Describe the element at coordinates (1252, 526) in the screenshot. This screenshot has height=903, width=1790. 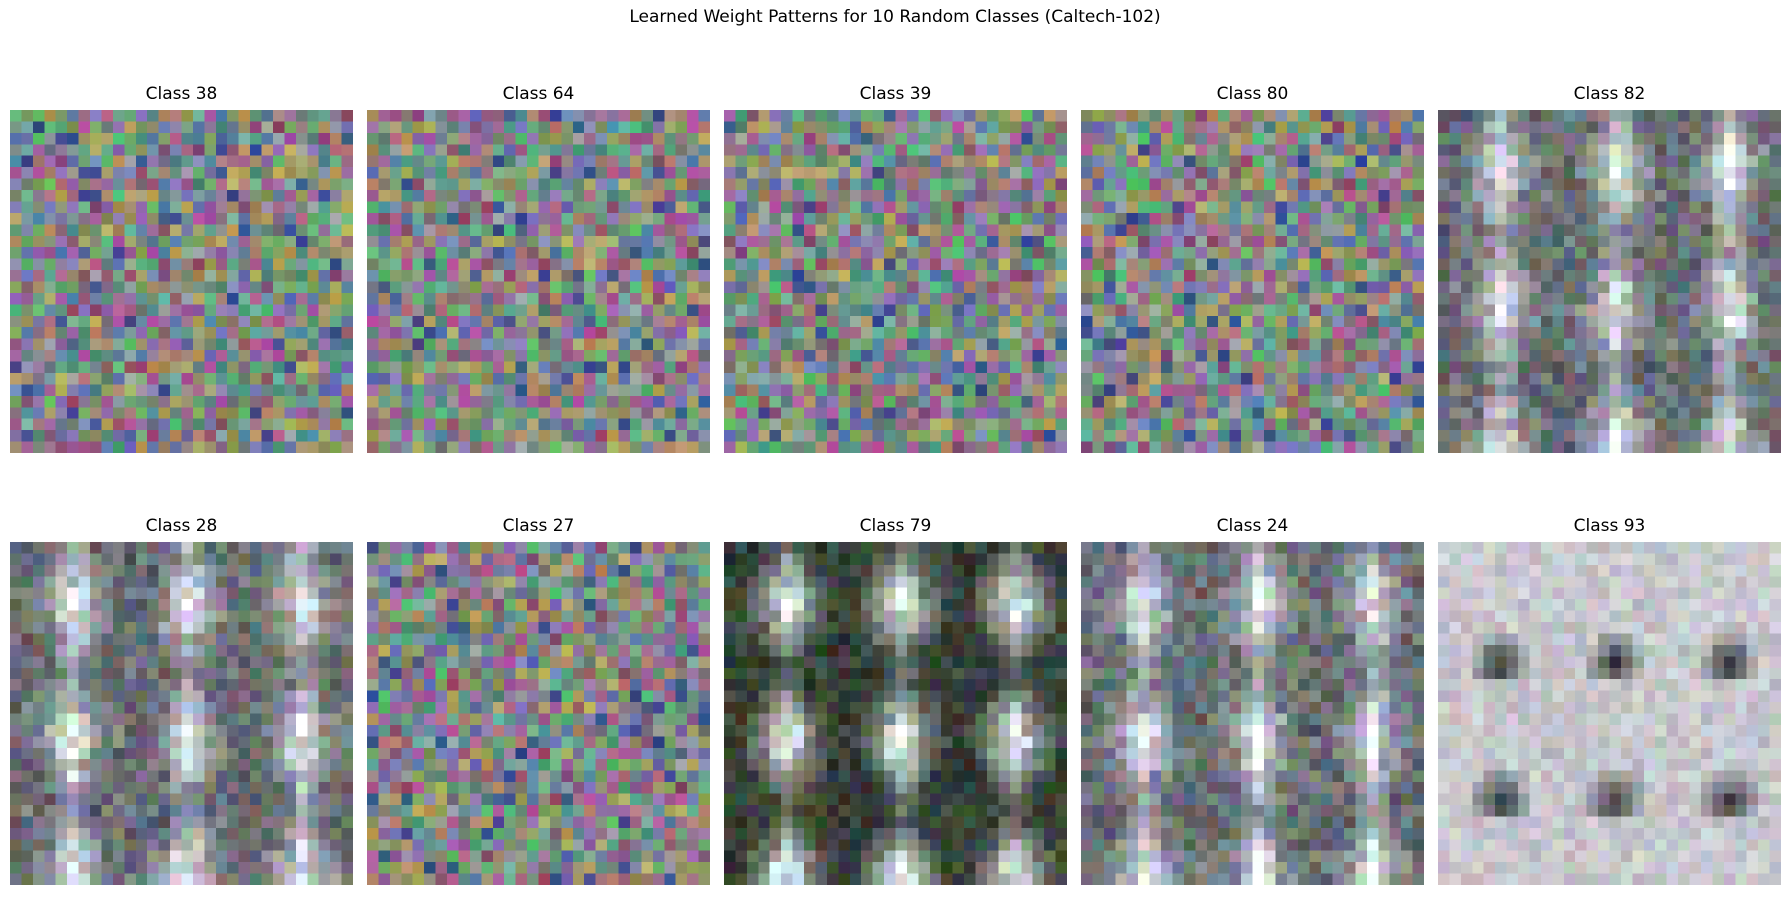
I see `panel-title: Class 24` at that location.